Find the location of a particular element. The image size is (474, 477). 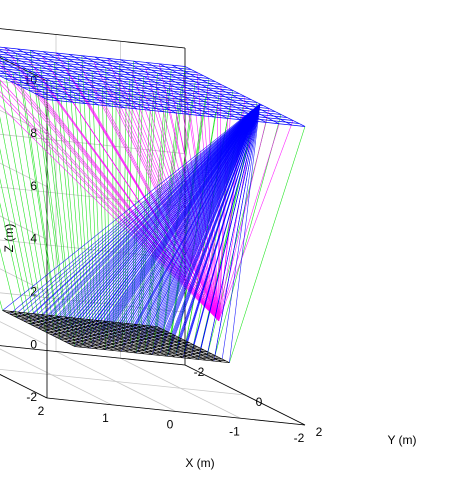

z-tick-label: 6 is located at coordinates (33, 186).